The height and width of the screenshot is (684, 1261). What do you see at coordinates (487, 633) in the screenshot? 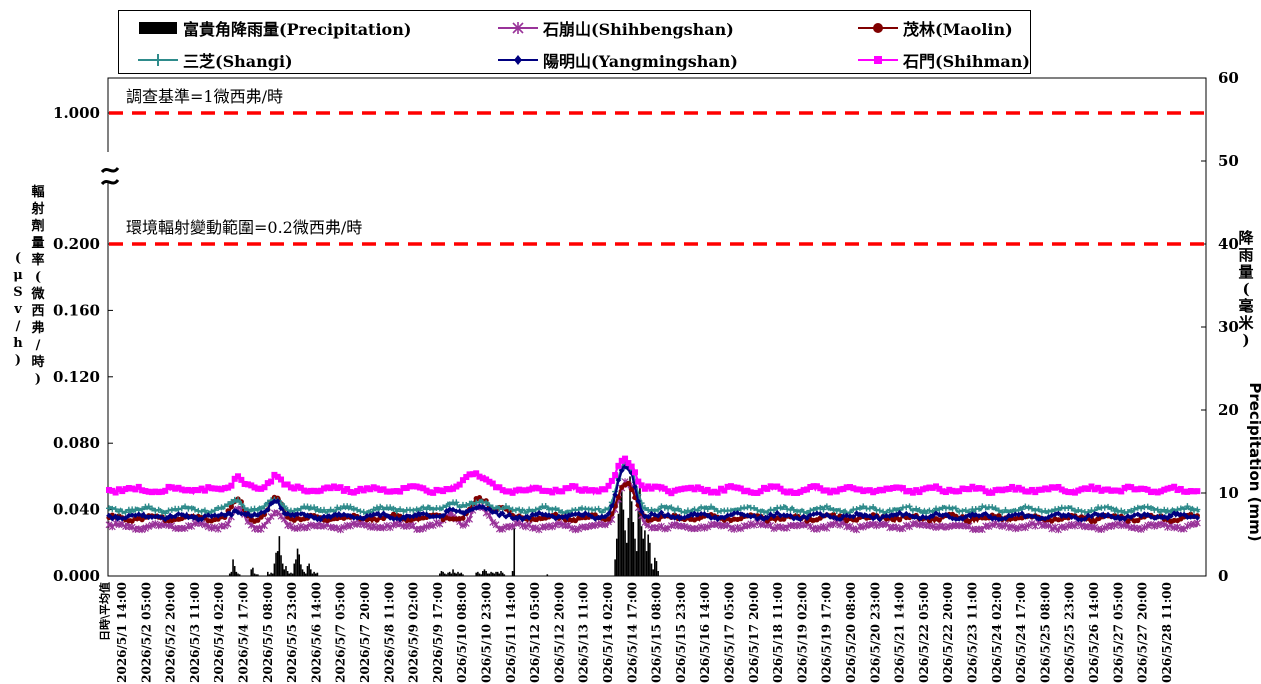
I see `x-tick-label: 2026/5/10 23:00` at bounding box center [487, 633].